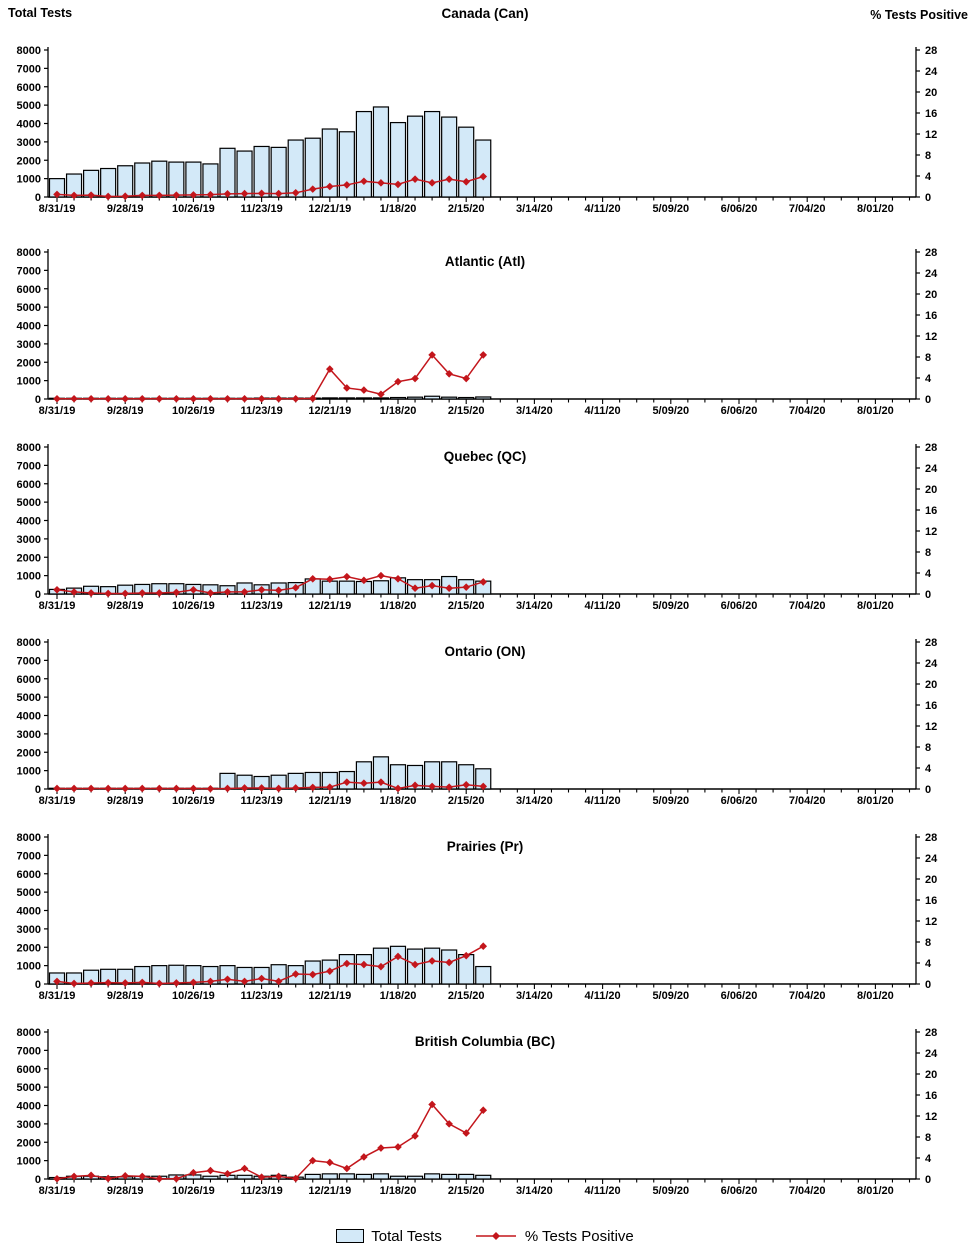 The height and width of the screenshot is (1259, 970). Describe the element at coordinates (270, 773) in the screenshot. I see `bar-series` at that location.